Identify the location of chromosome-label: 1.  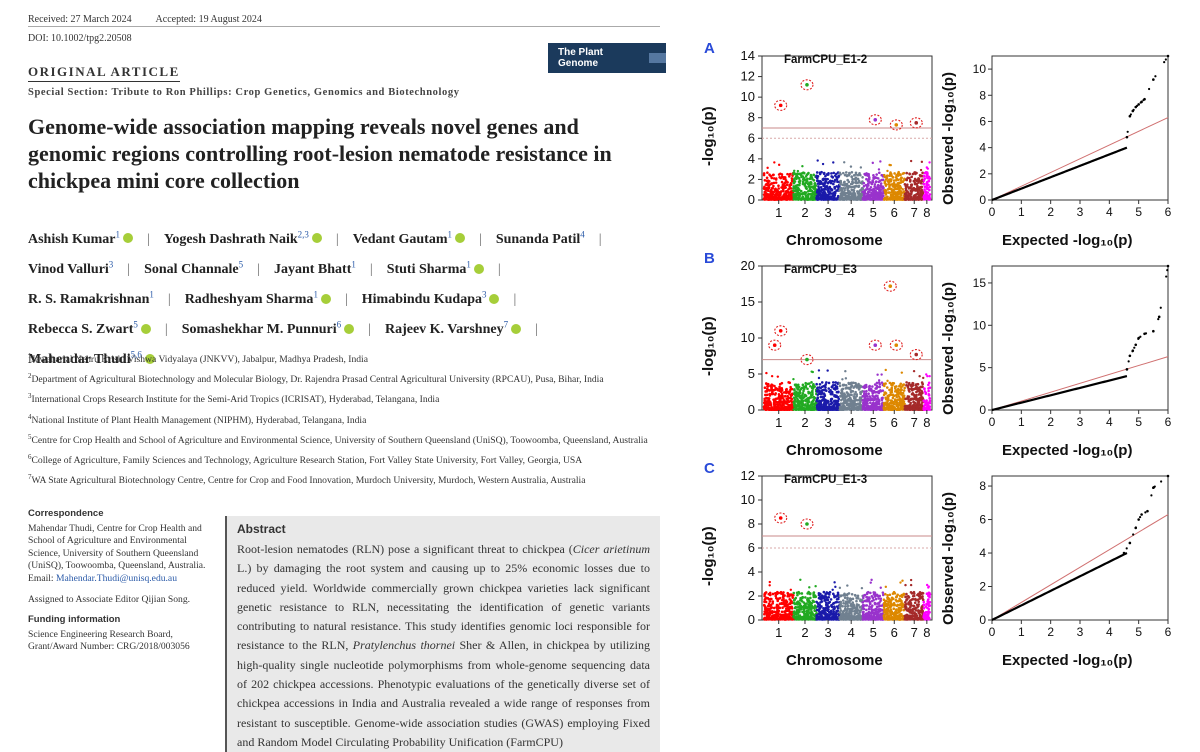
(778, 422).